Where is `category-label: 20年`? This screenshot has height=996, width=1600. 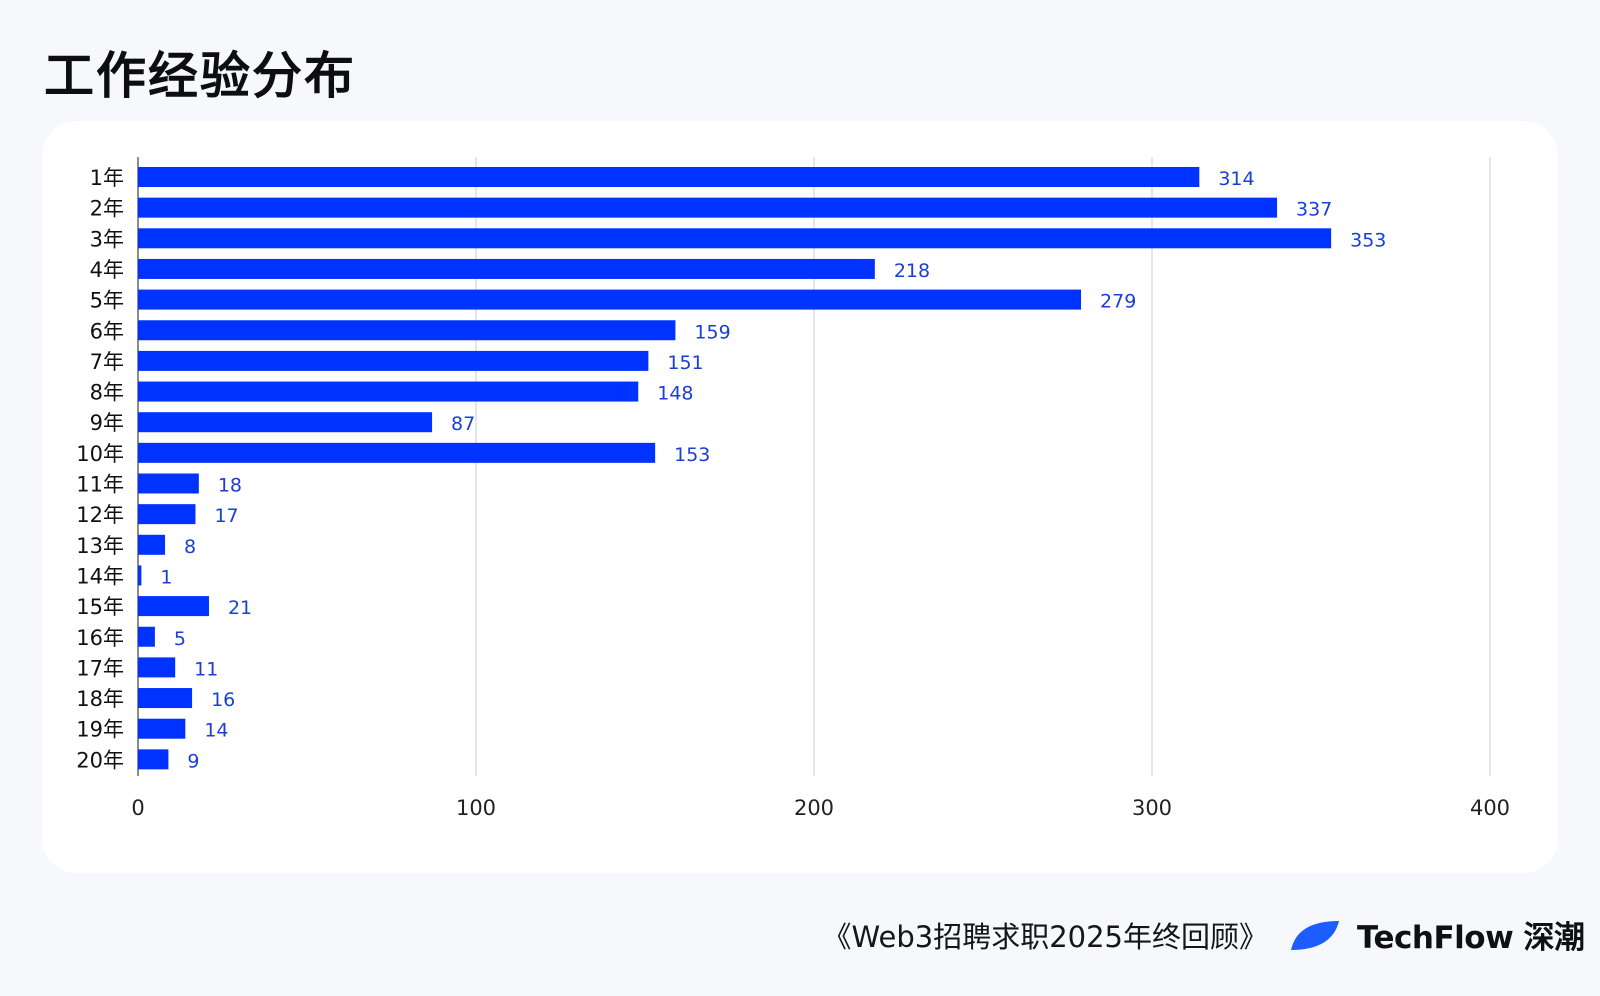
category-label: 20年 is located at coordinates (100, 760).